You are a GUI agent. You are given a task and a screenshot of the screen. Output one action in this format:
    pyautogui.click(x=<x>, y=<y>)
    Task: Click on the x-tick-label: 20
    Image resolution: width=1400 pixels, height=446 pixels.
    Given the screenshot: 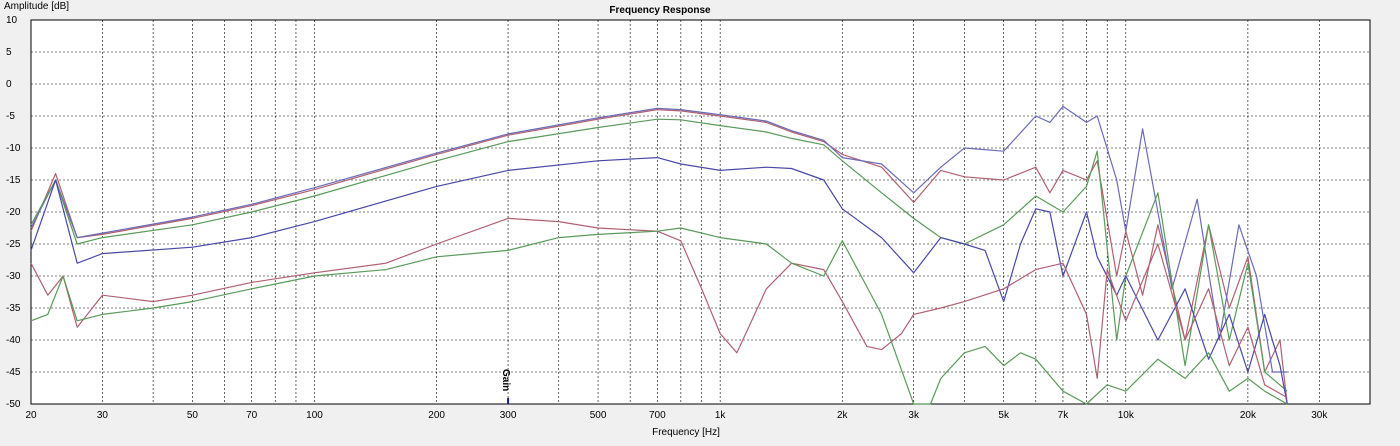 What is the action you would take?
    pyautogui.click(x=31, y=415)
    